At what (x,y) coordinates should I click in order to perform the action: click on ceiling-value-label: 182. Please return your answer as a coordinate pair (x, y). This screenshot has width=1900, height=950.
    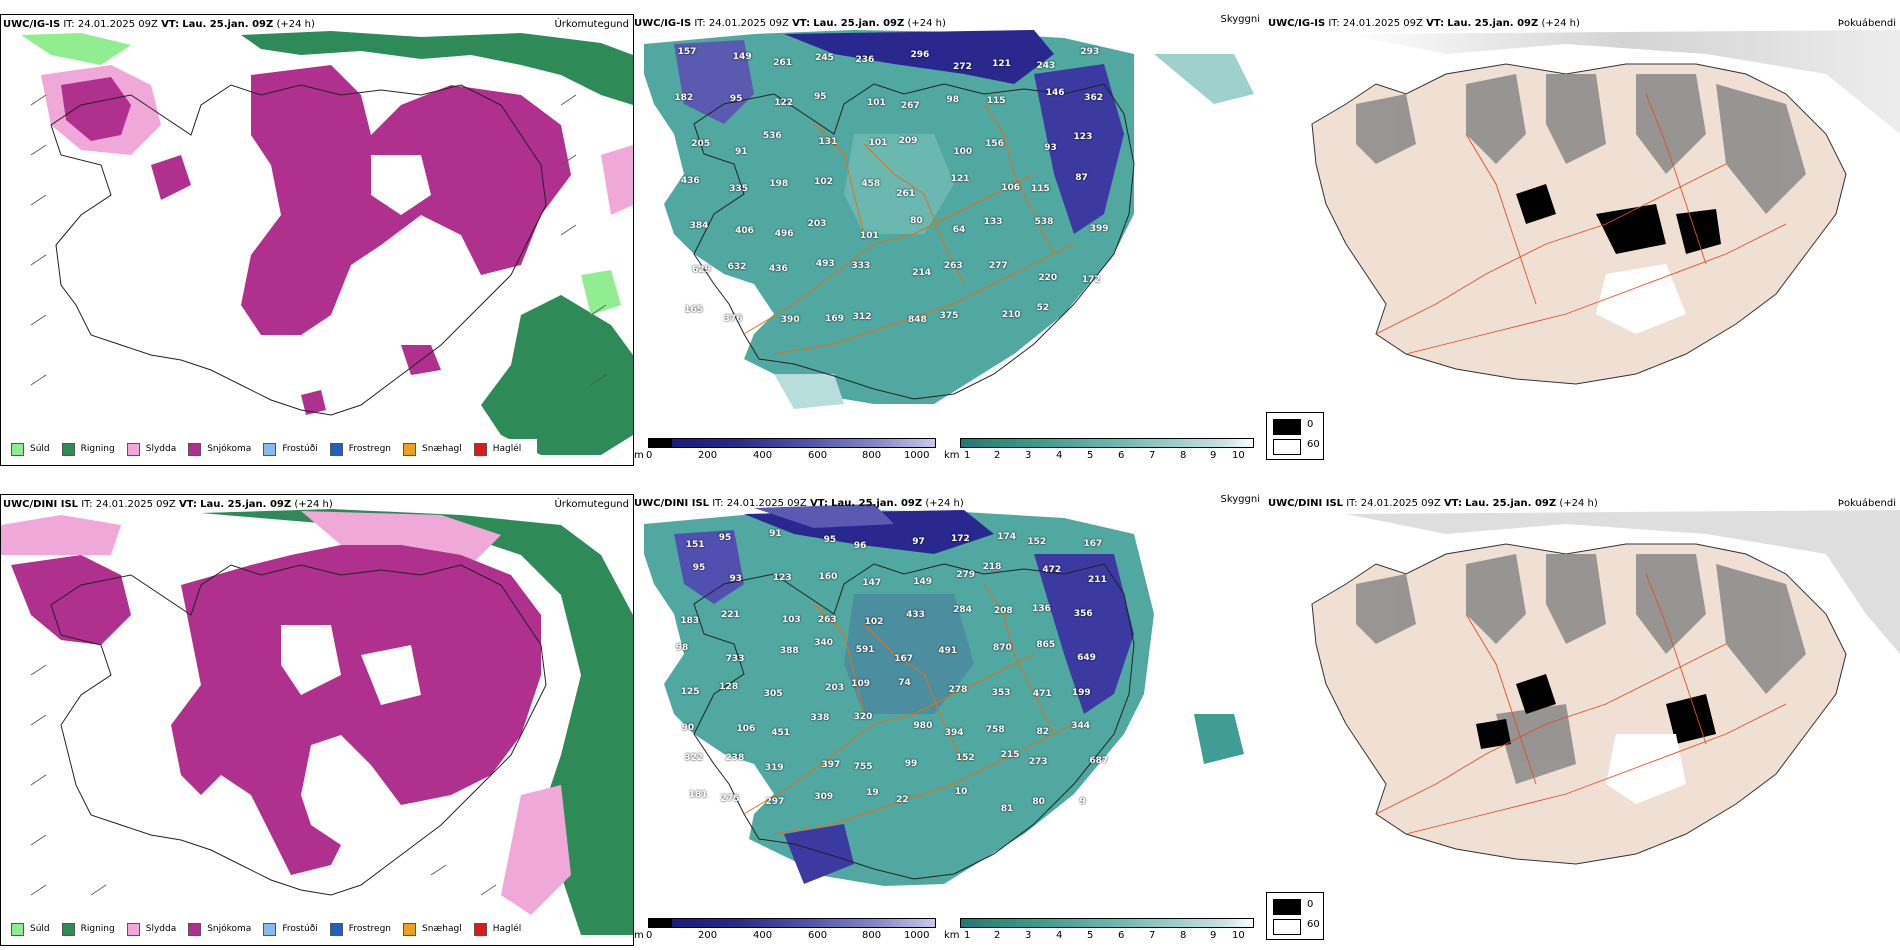
    Looking at the image, I should click on (684, 98).